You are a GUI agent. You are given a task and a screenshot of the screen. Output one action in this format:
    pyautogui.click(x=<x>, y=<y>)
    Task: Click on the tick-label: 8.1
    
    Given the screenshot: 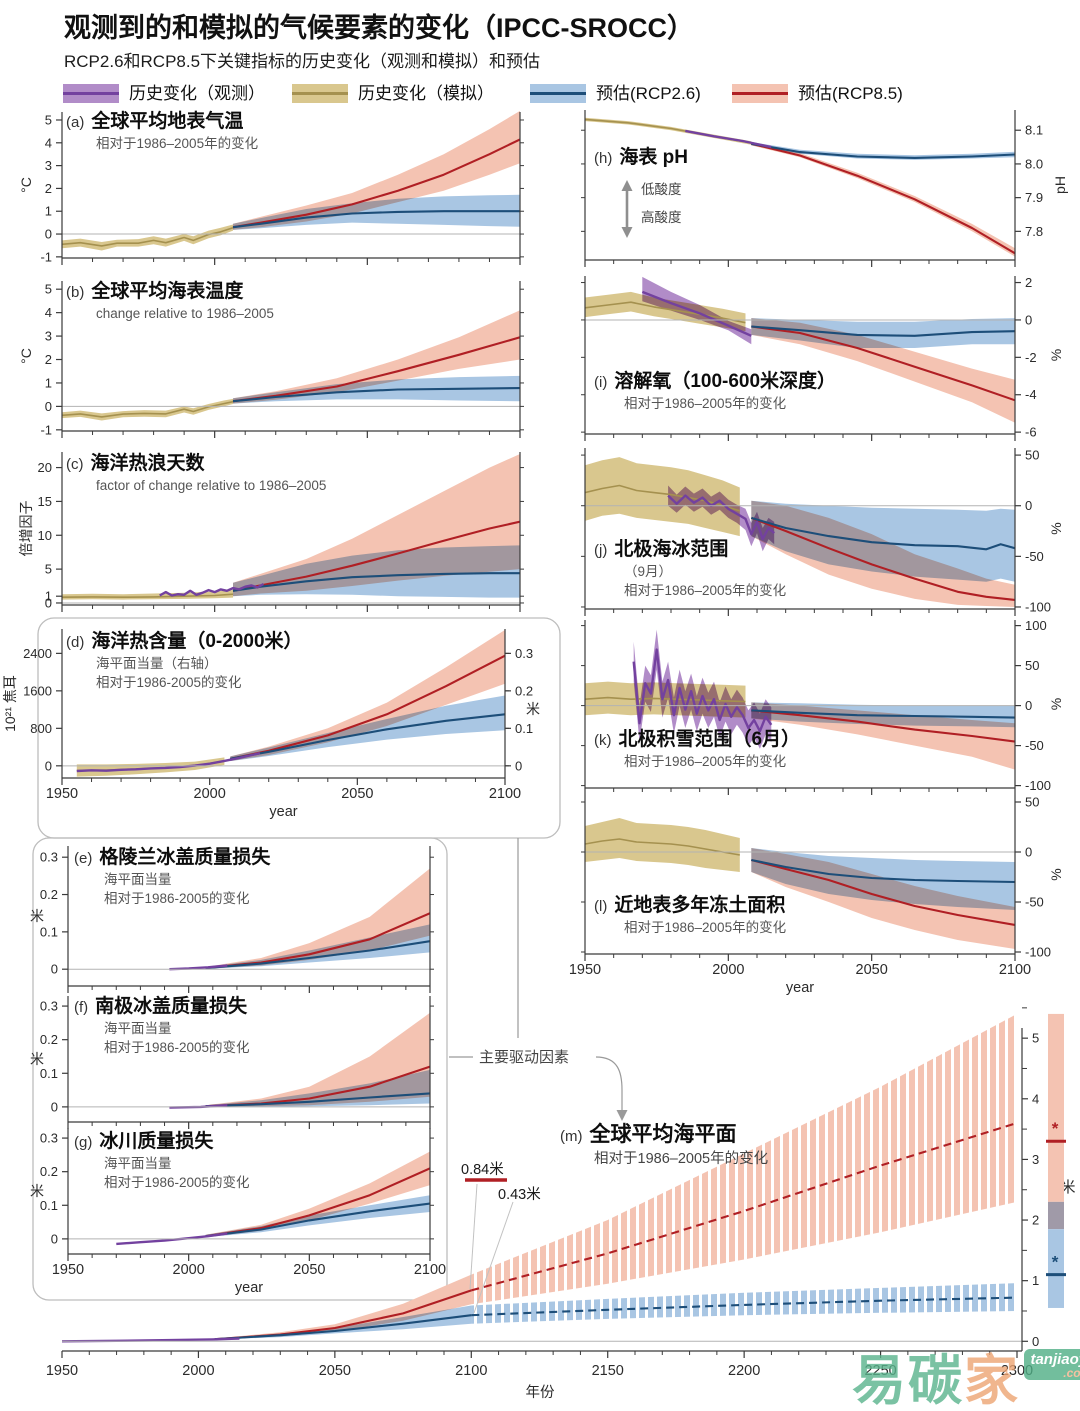 What is the action you would take?
    pyautogui.click(x=1034, y=130)
    